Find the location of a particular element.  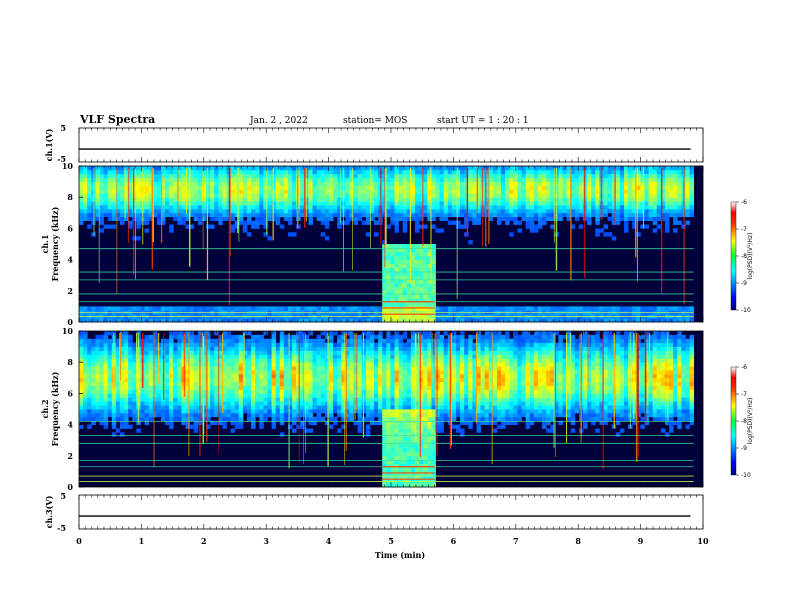

ch1-ytick-bottom: -5 is located at coordinates (61, 159).